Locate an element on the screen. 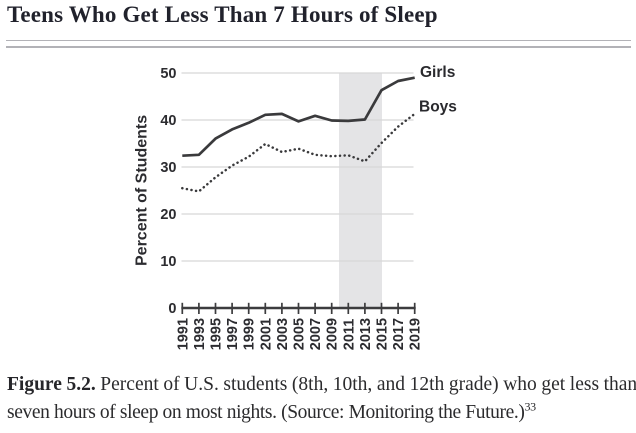 The image size is (636, 433). svg-text: 20 is located at coordinates (168, 215).